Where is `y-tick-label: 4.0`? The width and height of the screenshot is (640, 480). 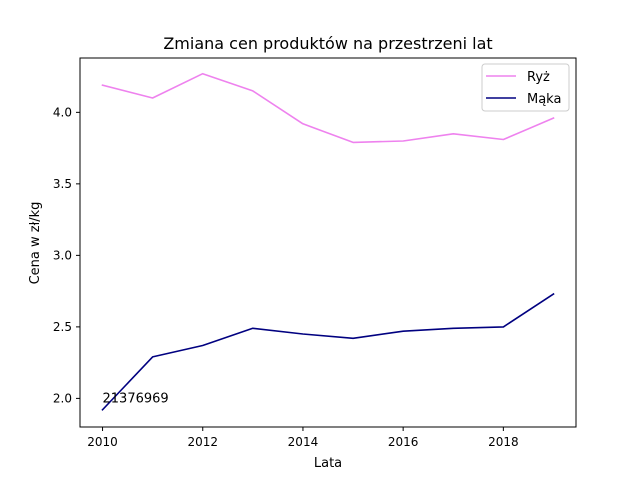 y-tick-label: 4.0 is located at coordinates (62, 112).